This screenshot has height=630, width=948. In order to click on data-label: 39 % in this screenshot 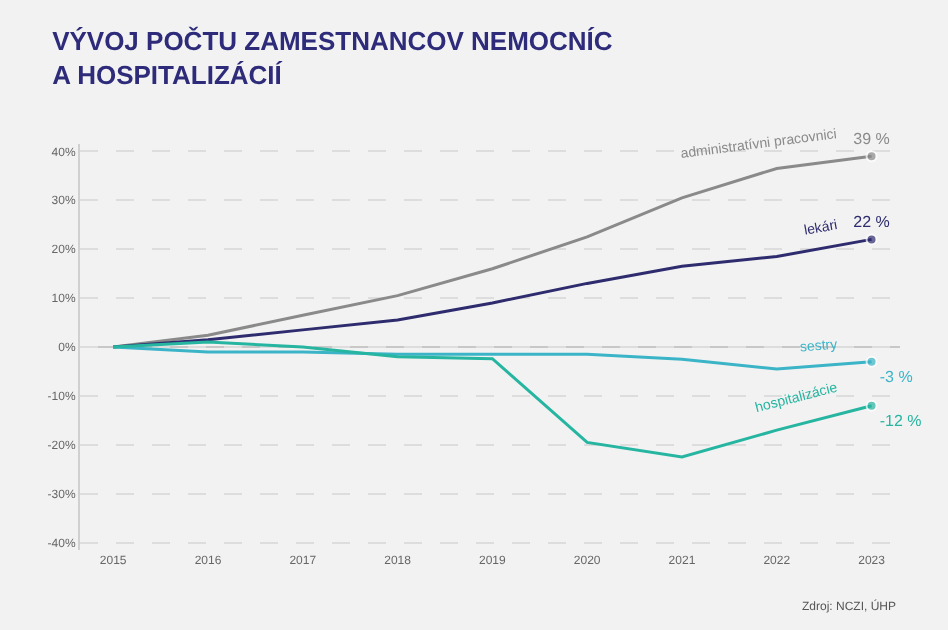, I will do `click(871, 138)`.